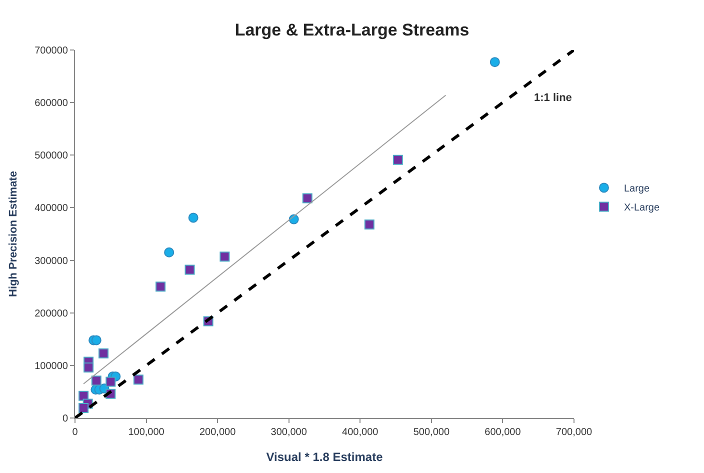  Describe the element at coordinates (325, 457) in the screenshot. I see `x-axis-title: Visual * 1.8 Estimate` at that location.